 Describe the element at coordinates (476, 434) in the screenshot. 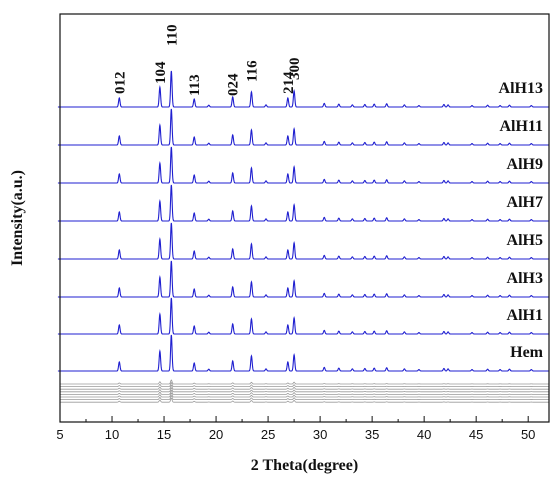

I see `x-tick-label: 45` at that location.